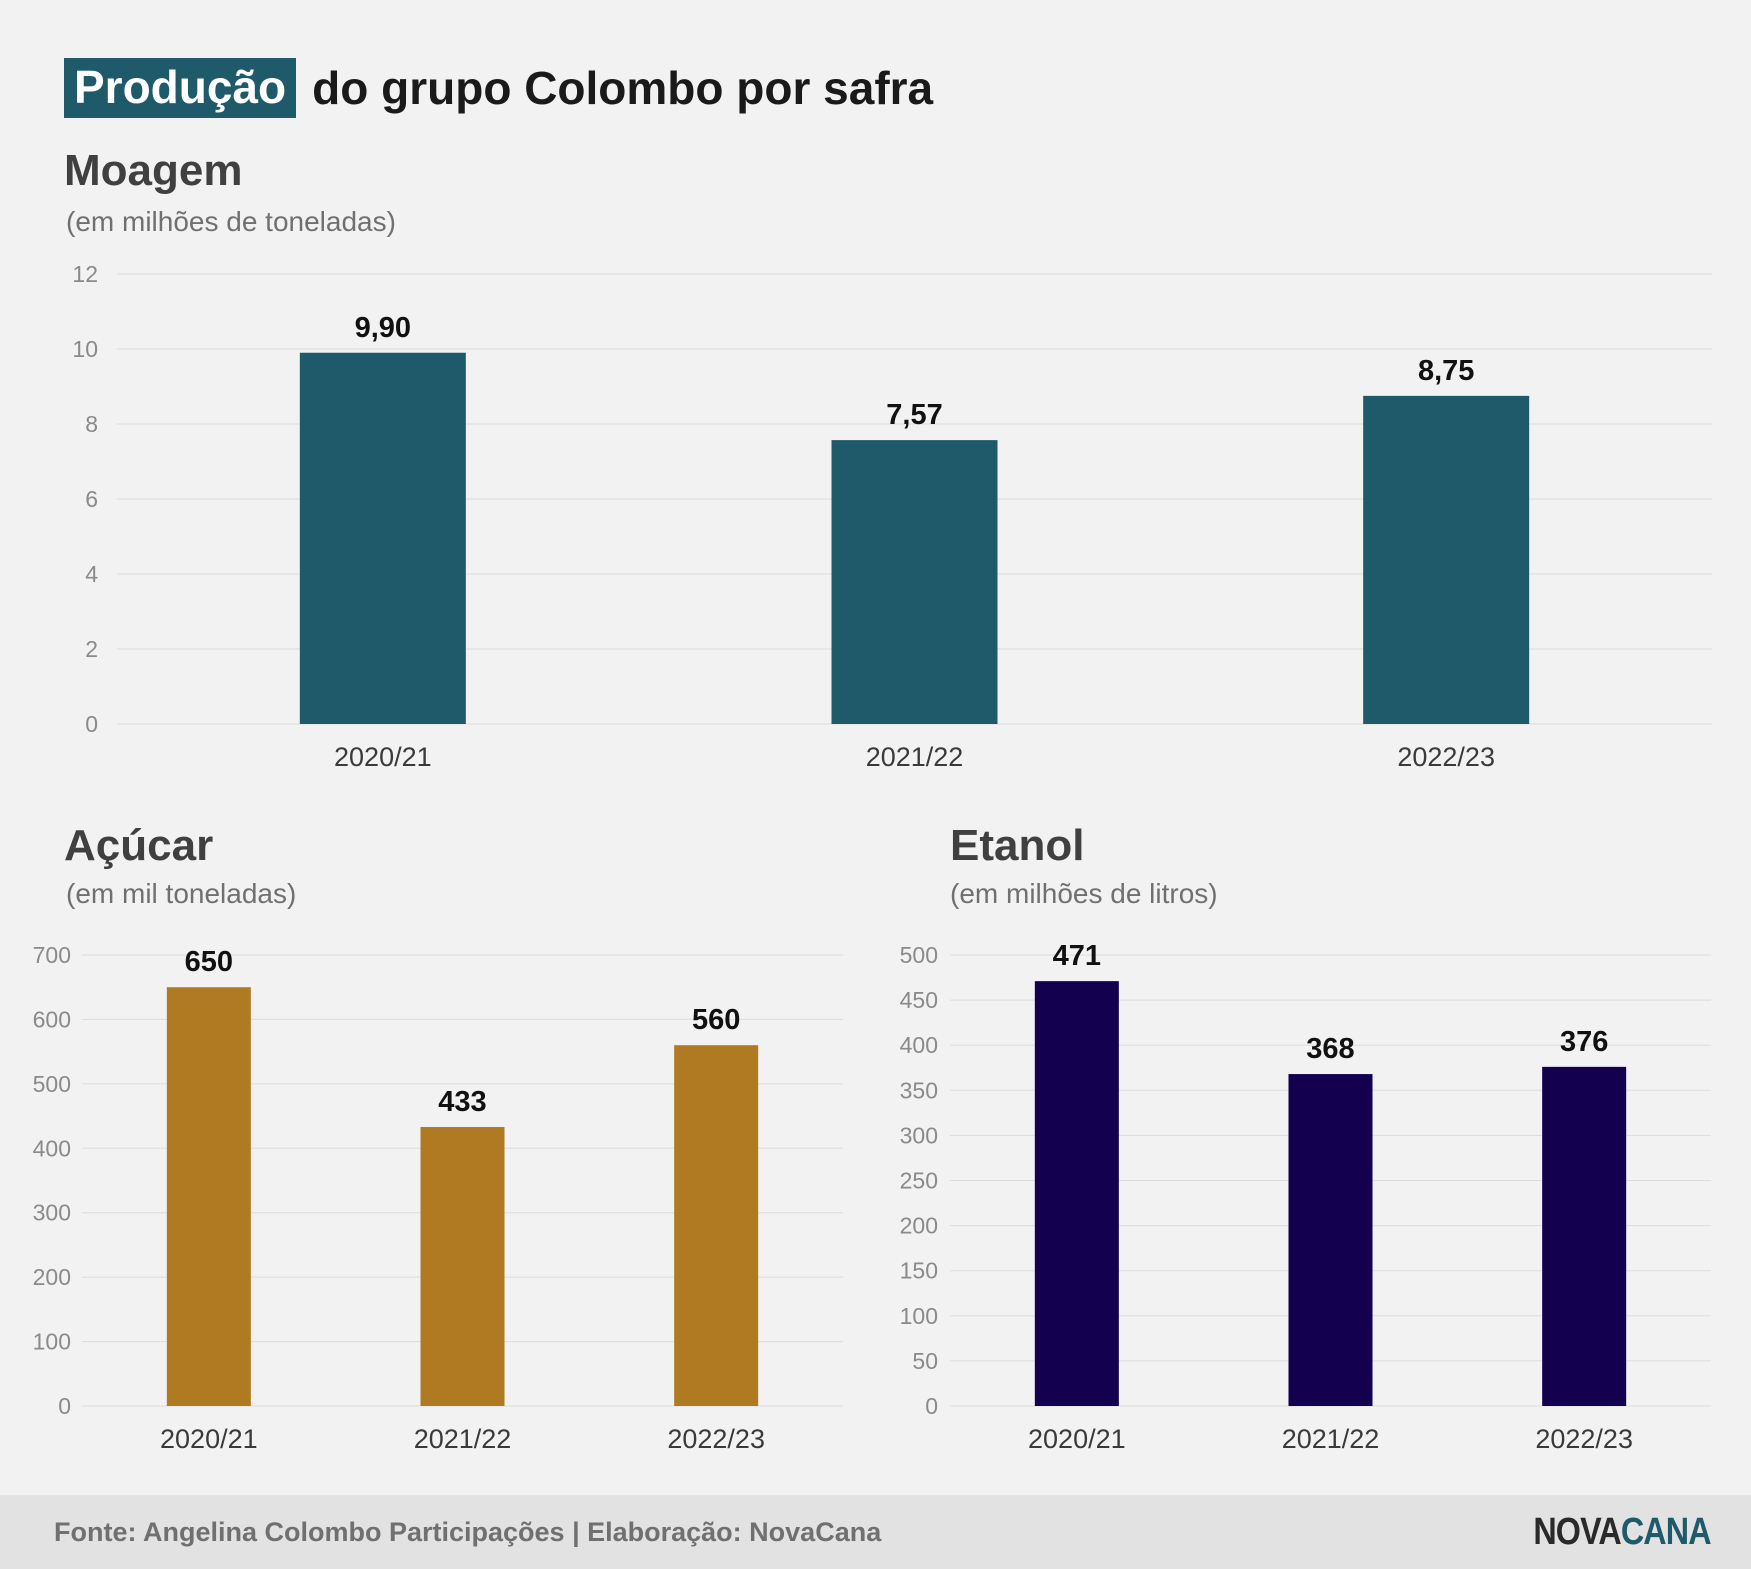  Describe the element at coordinates (91, 499) in the screenshot. I see `moagem-y-tick-label: 6` at that location.